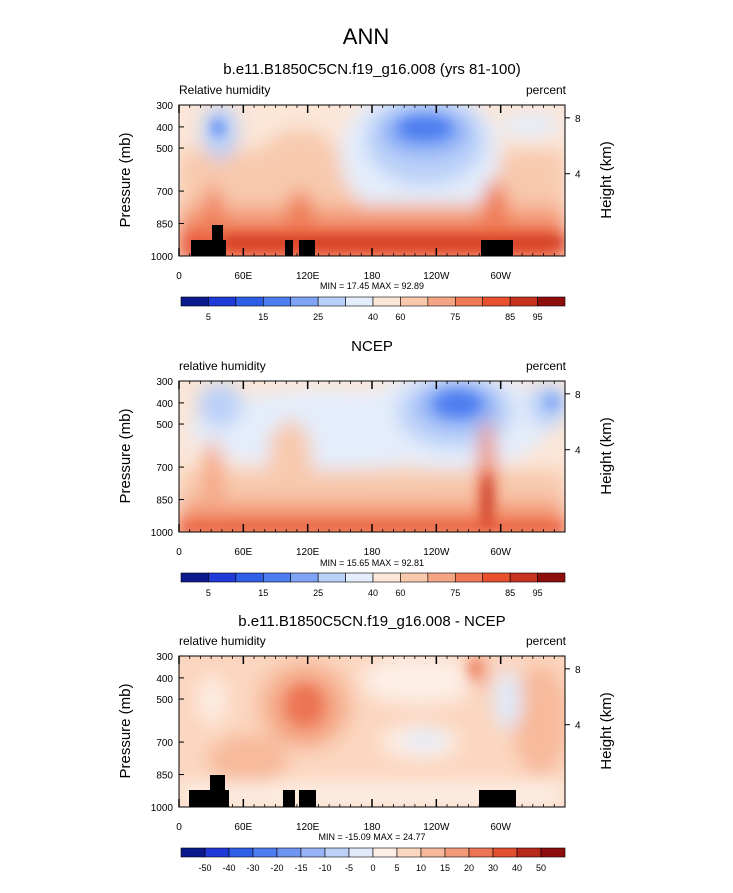  I want to click on figure-title: ANN, so click(366, 36).